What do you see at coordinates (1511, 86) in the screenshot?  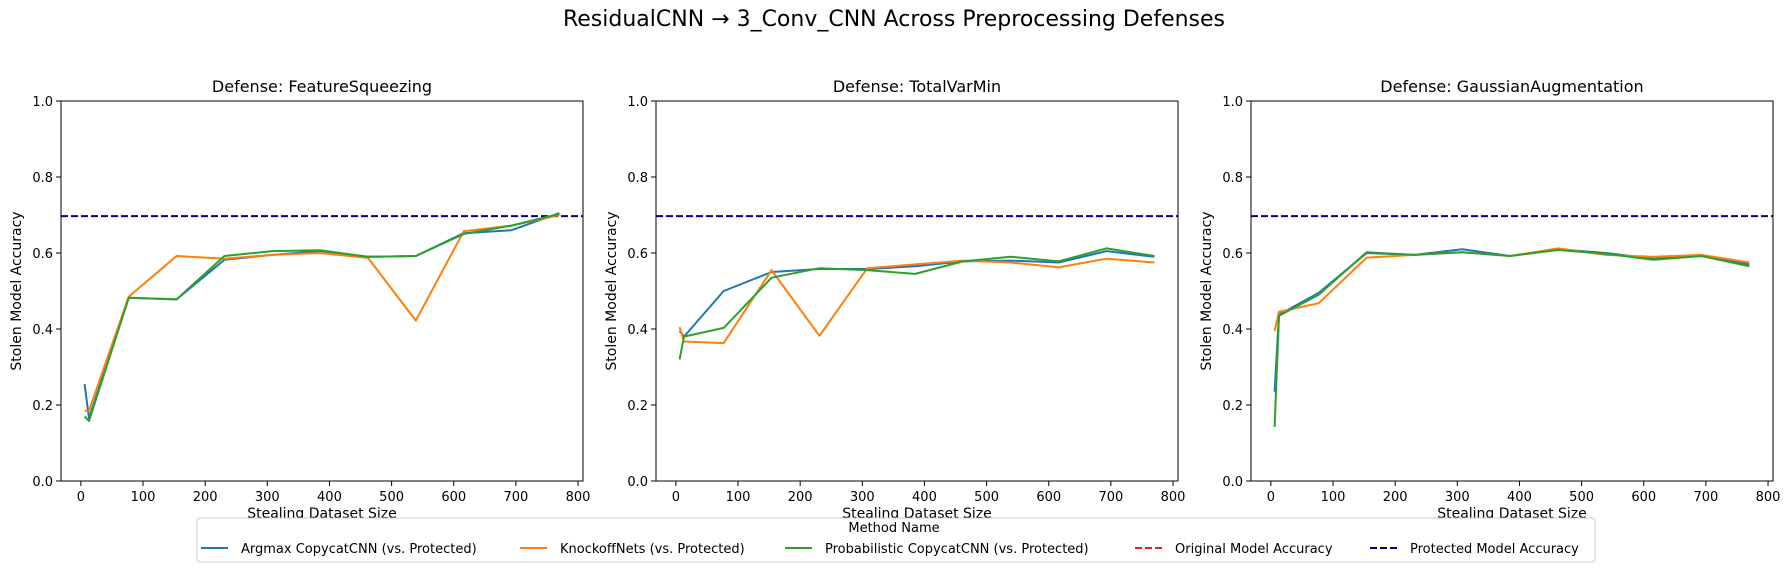 I see `panel-title: Defense: GaussianAugmentation` at bounding box center [1511, 86].